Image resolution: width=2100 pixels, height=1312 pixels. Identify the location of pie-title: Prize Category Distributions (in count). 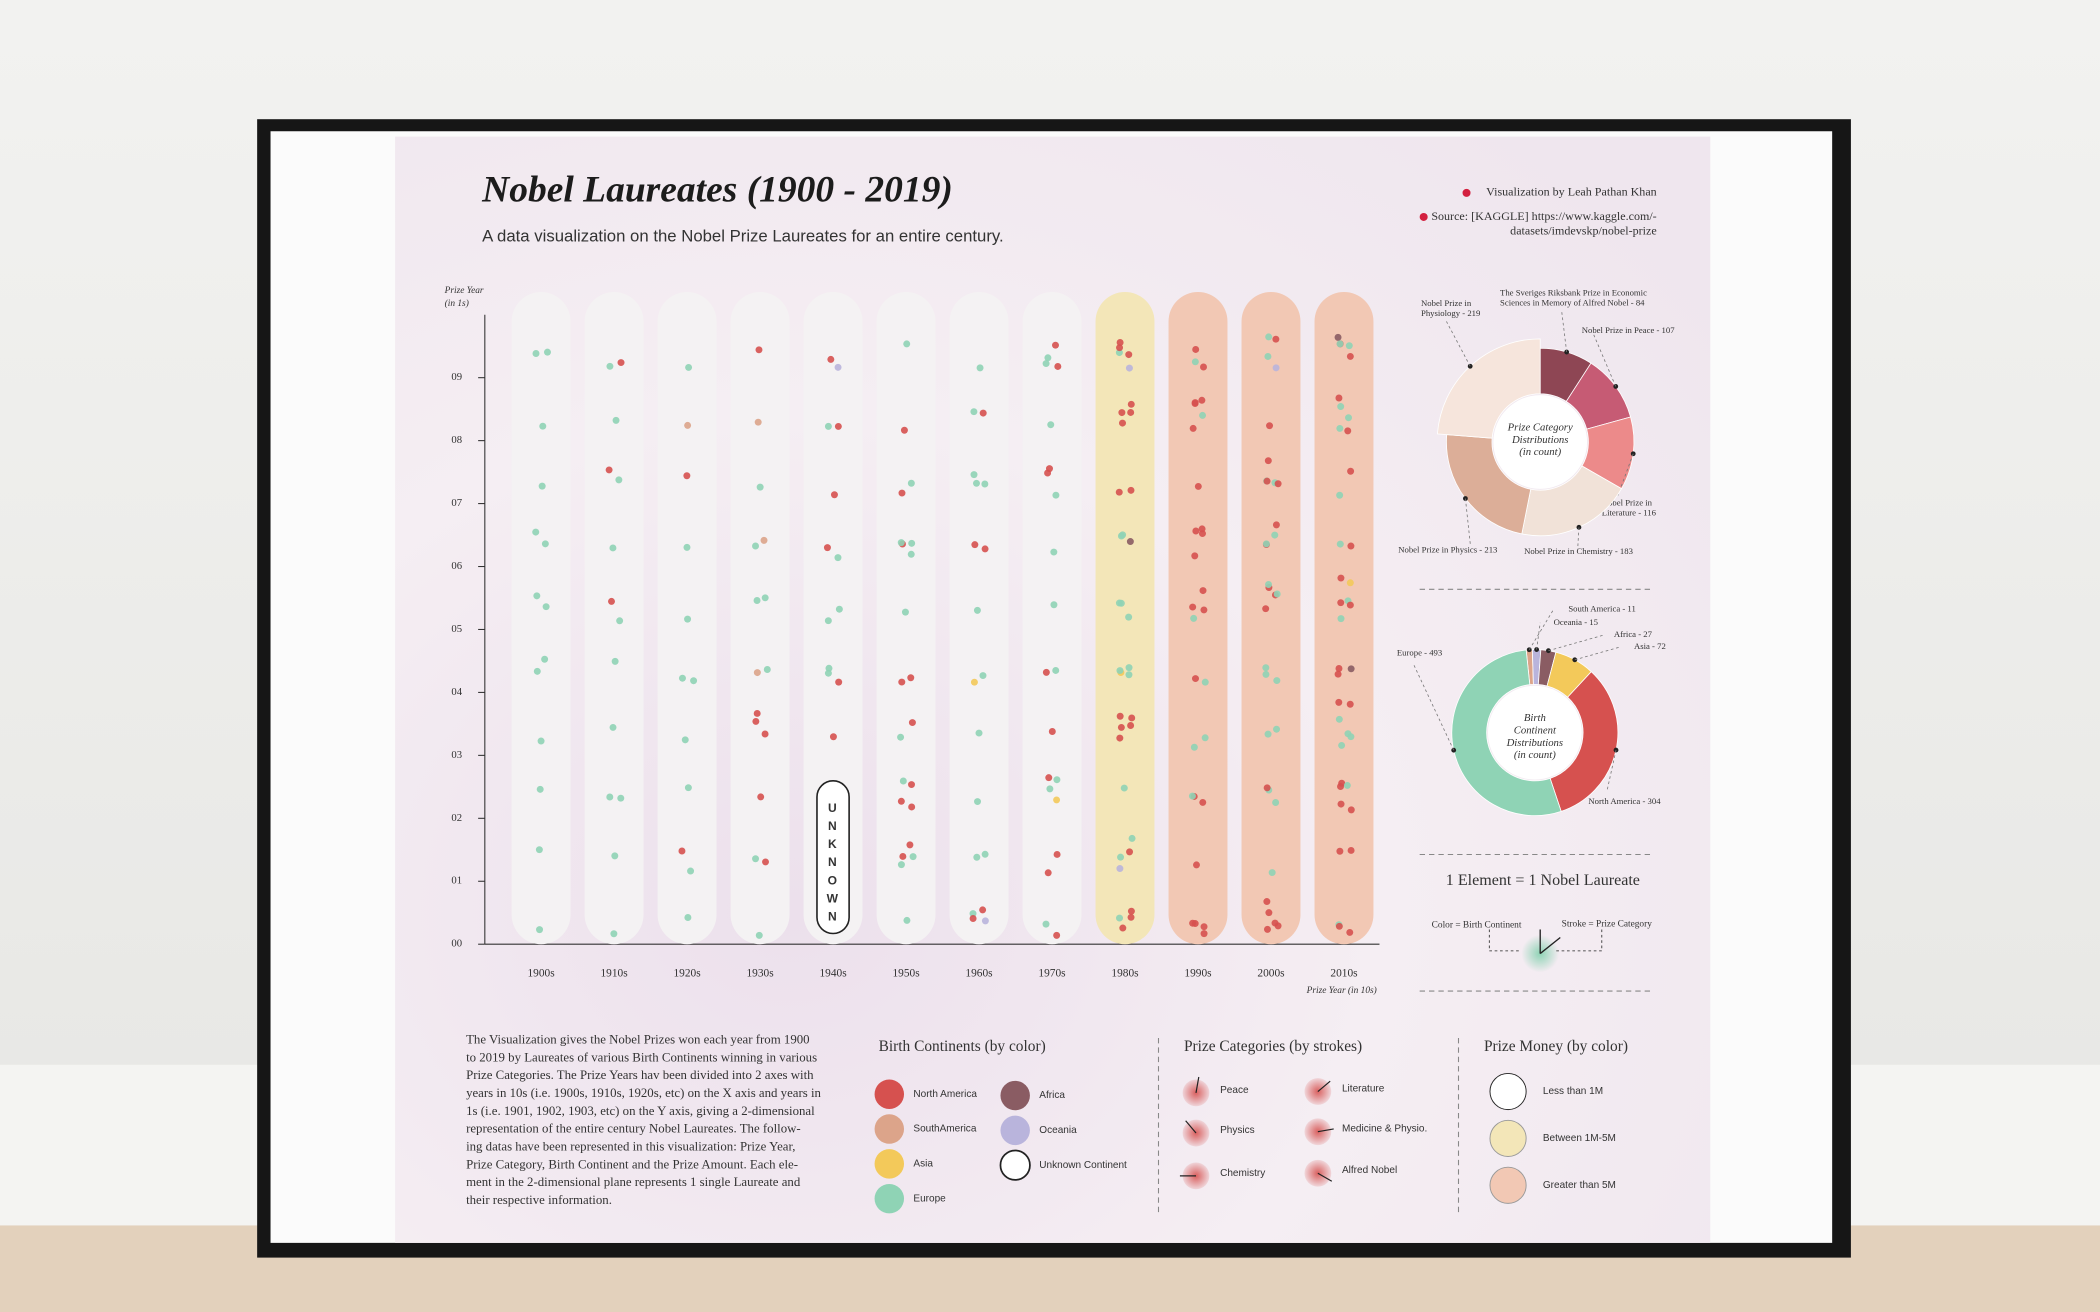
(1540, 440).